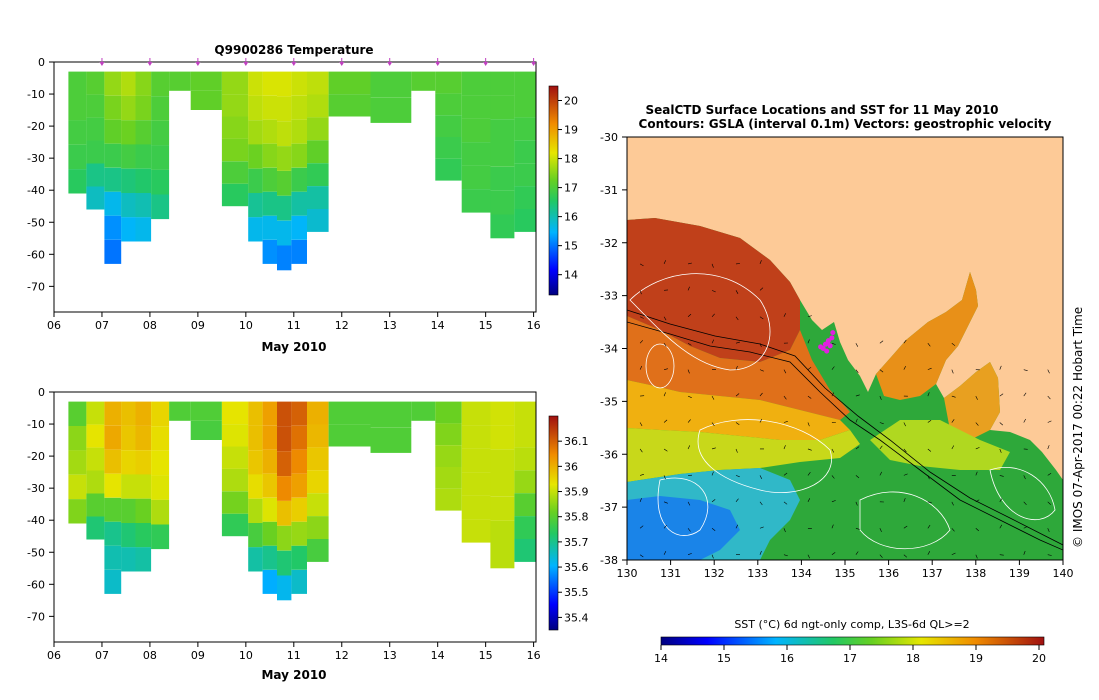  Describe the element at coordinates (571, 188) in the screenshot. I see `colorbar-tick-label: 17` at that location.